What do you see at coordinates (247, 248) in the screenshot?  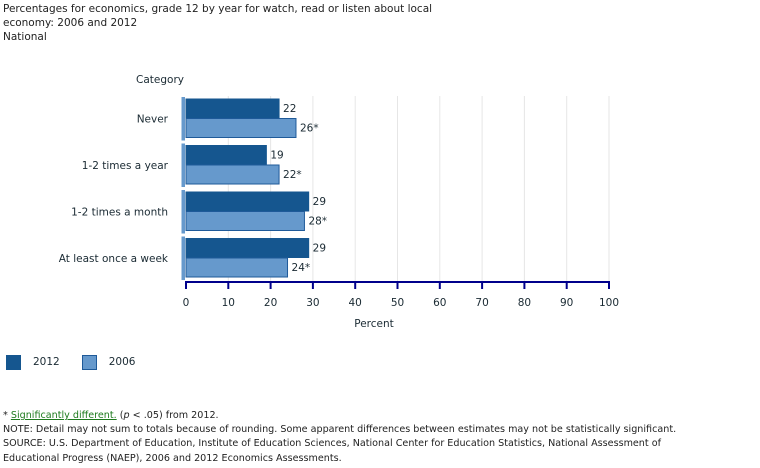 I see `bar-2012-at-least-once-a-week` at bounding box center [247, 248].